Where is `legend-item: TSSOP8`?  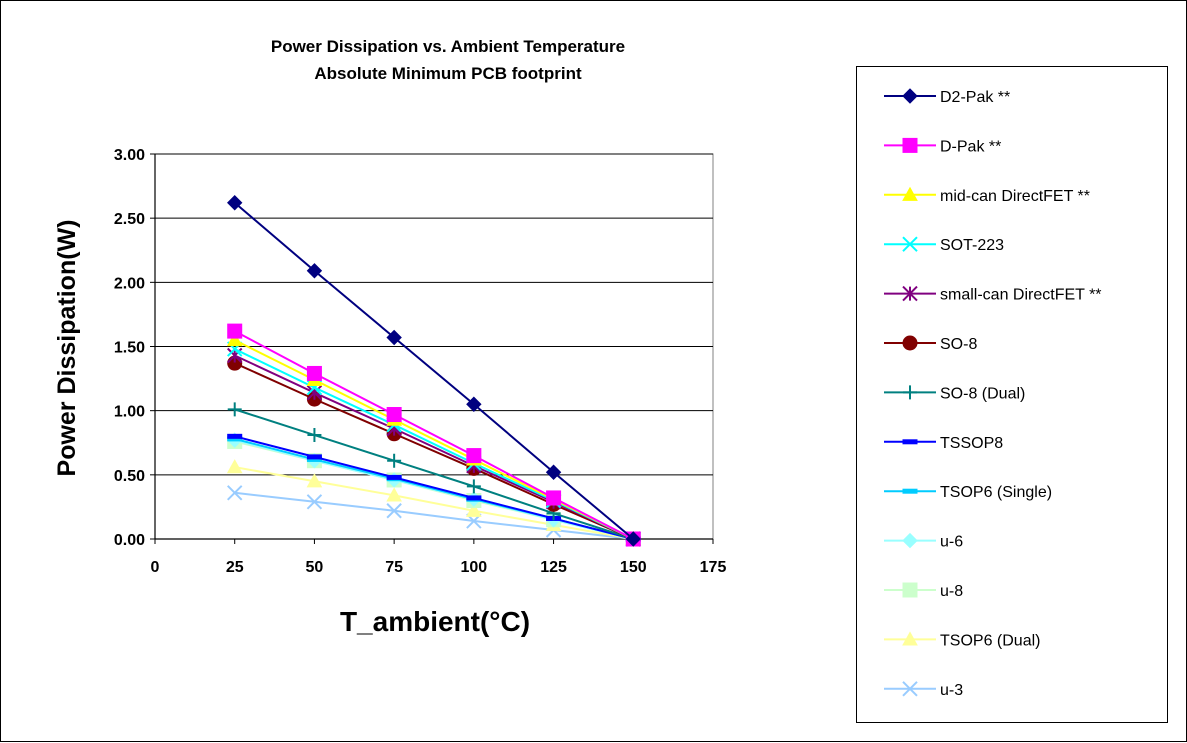
legend-item: TSSOP8 is located at coordinates (943, 443).